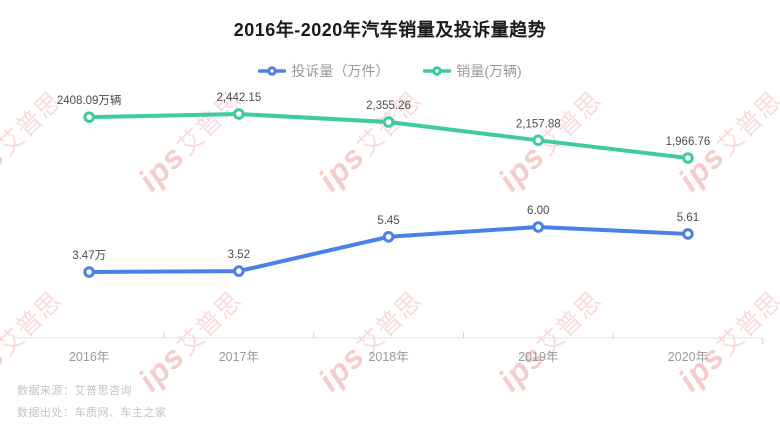  I want to click on x-axis-label: 2016年, so click(89, 357).